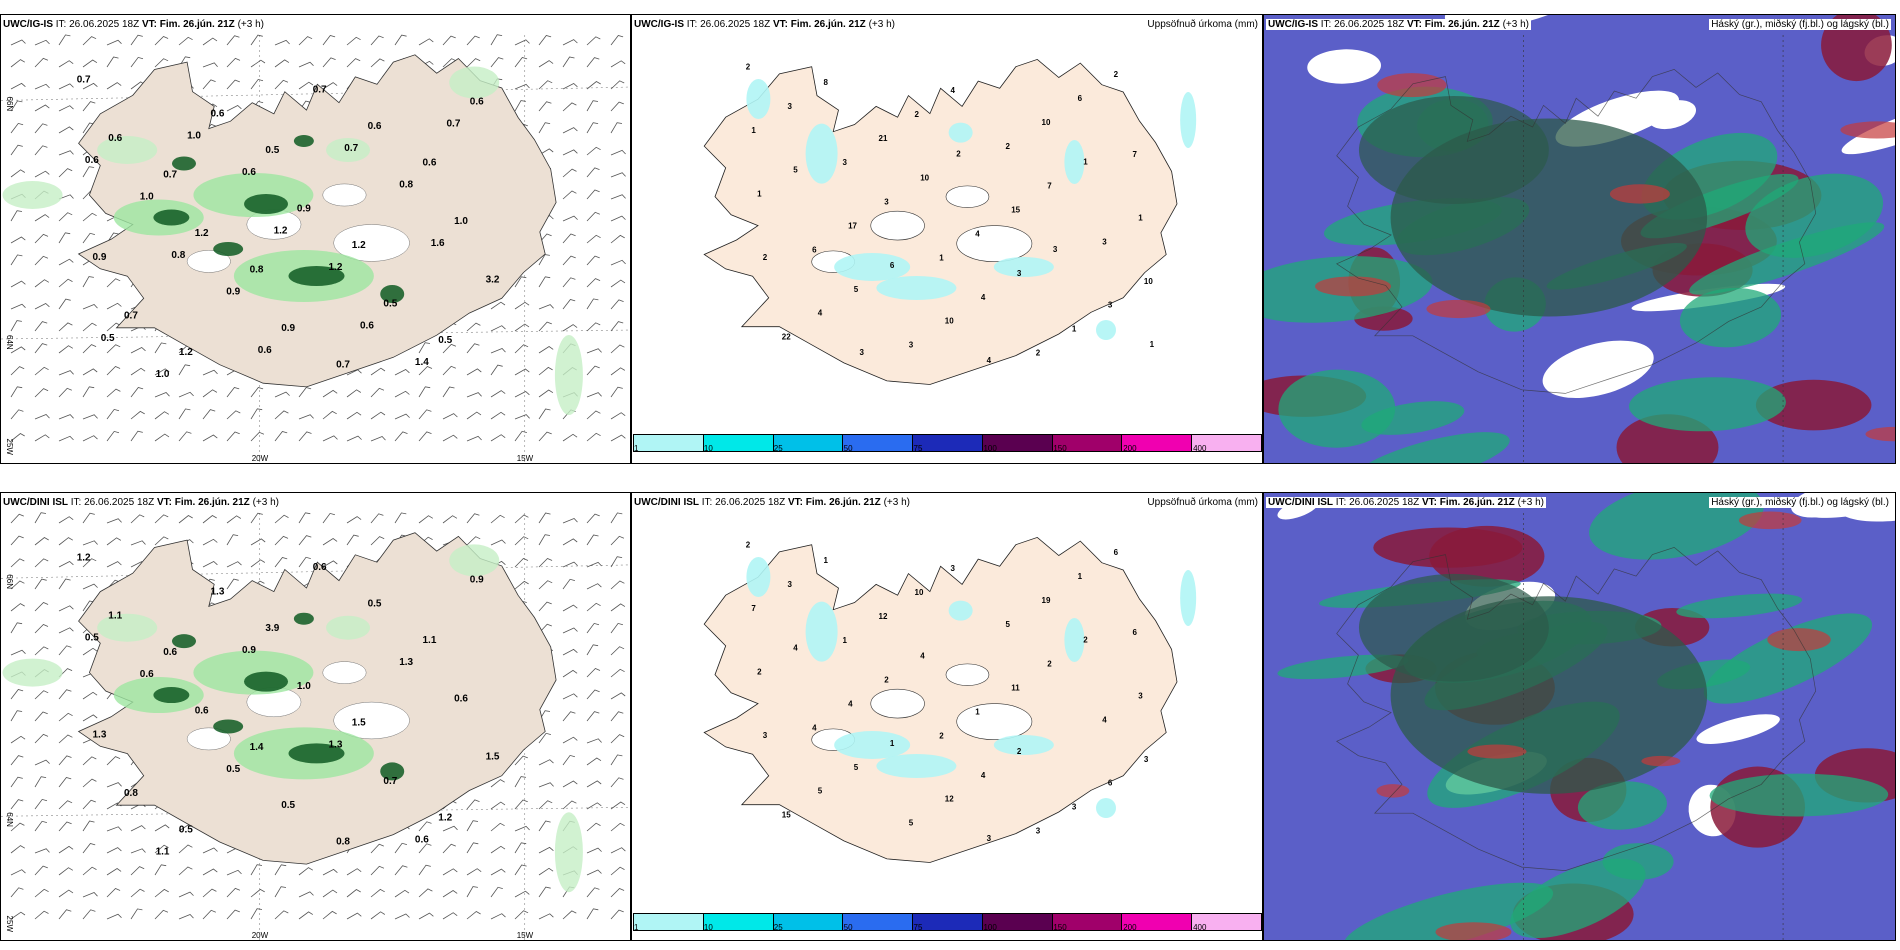 This screenshot has width=1900, height=950. Describe the element at coordinates (848, 927) in the screenshot. I see `colorbar-tick-label: 50` at that location.